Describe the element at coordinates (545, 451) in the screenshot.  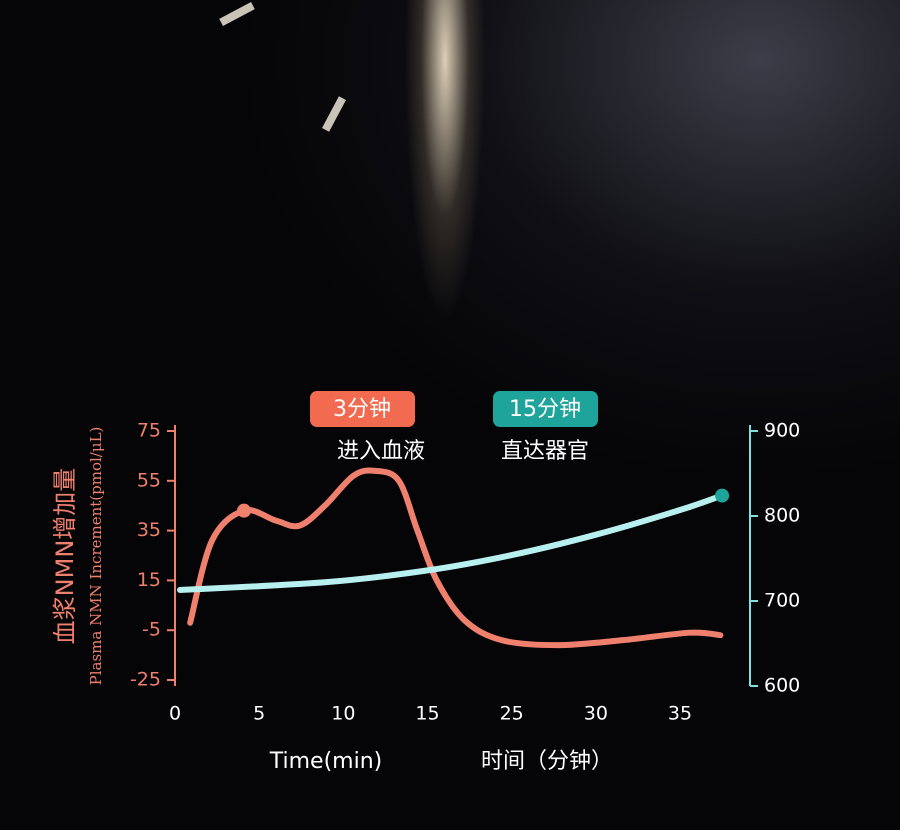
I see `annotation: 直达器官` at that location.